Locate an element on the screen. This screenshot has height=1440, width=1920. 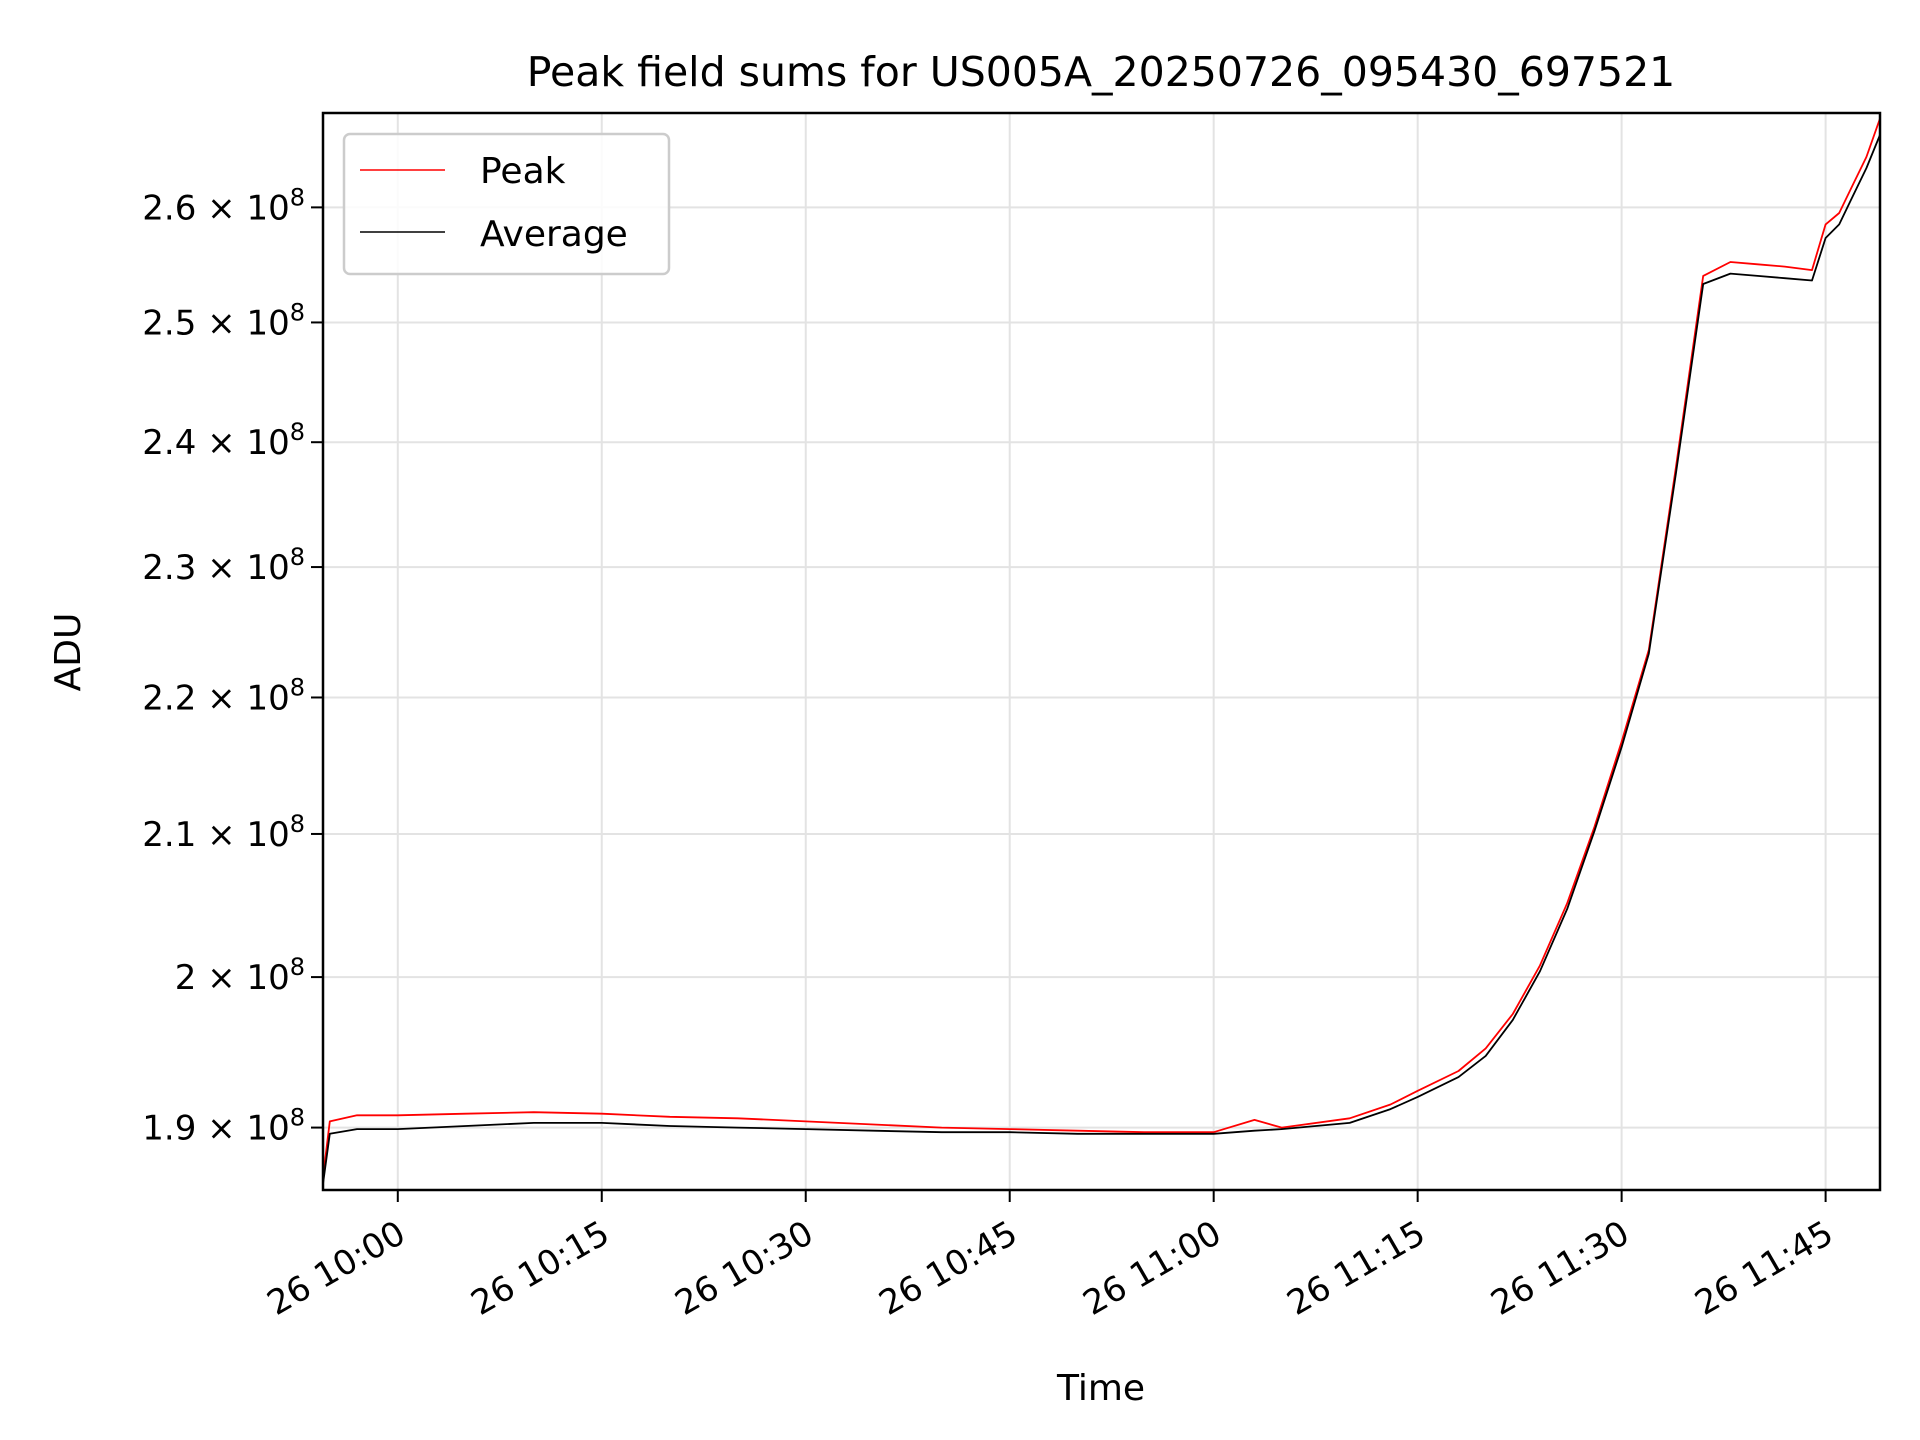
y-tick-label: 2.3 × 108 is located at coordinates (223, 565).